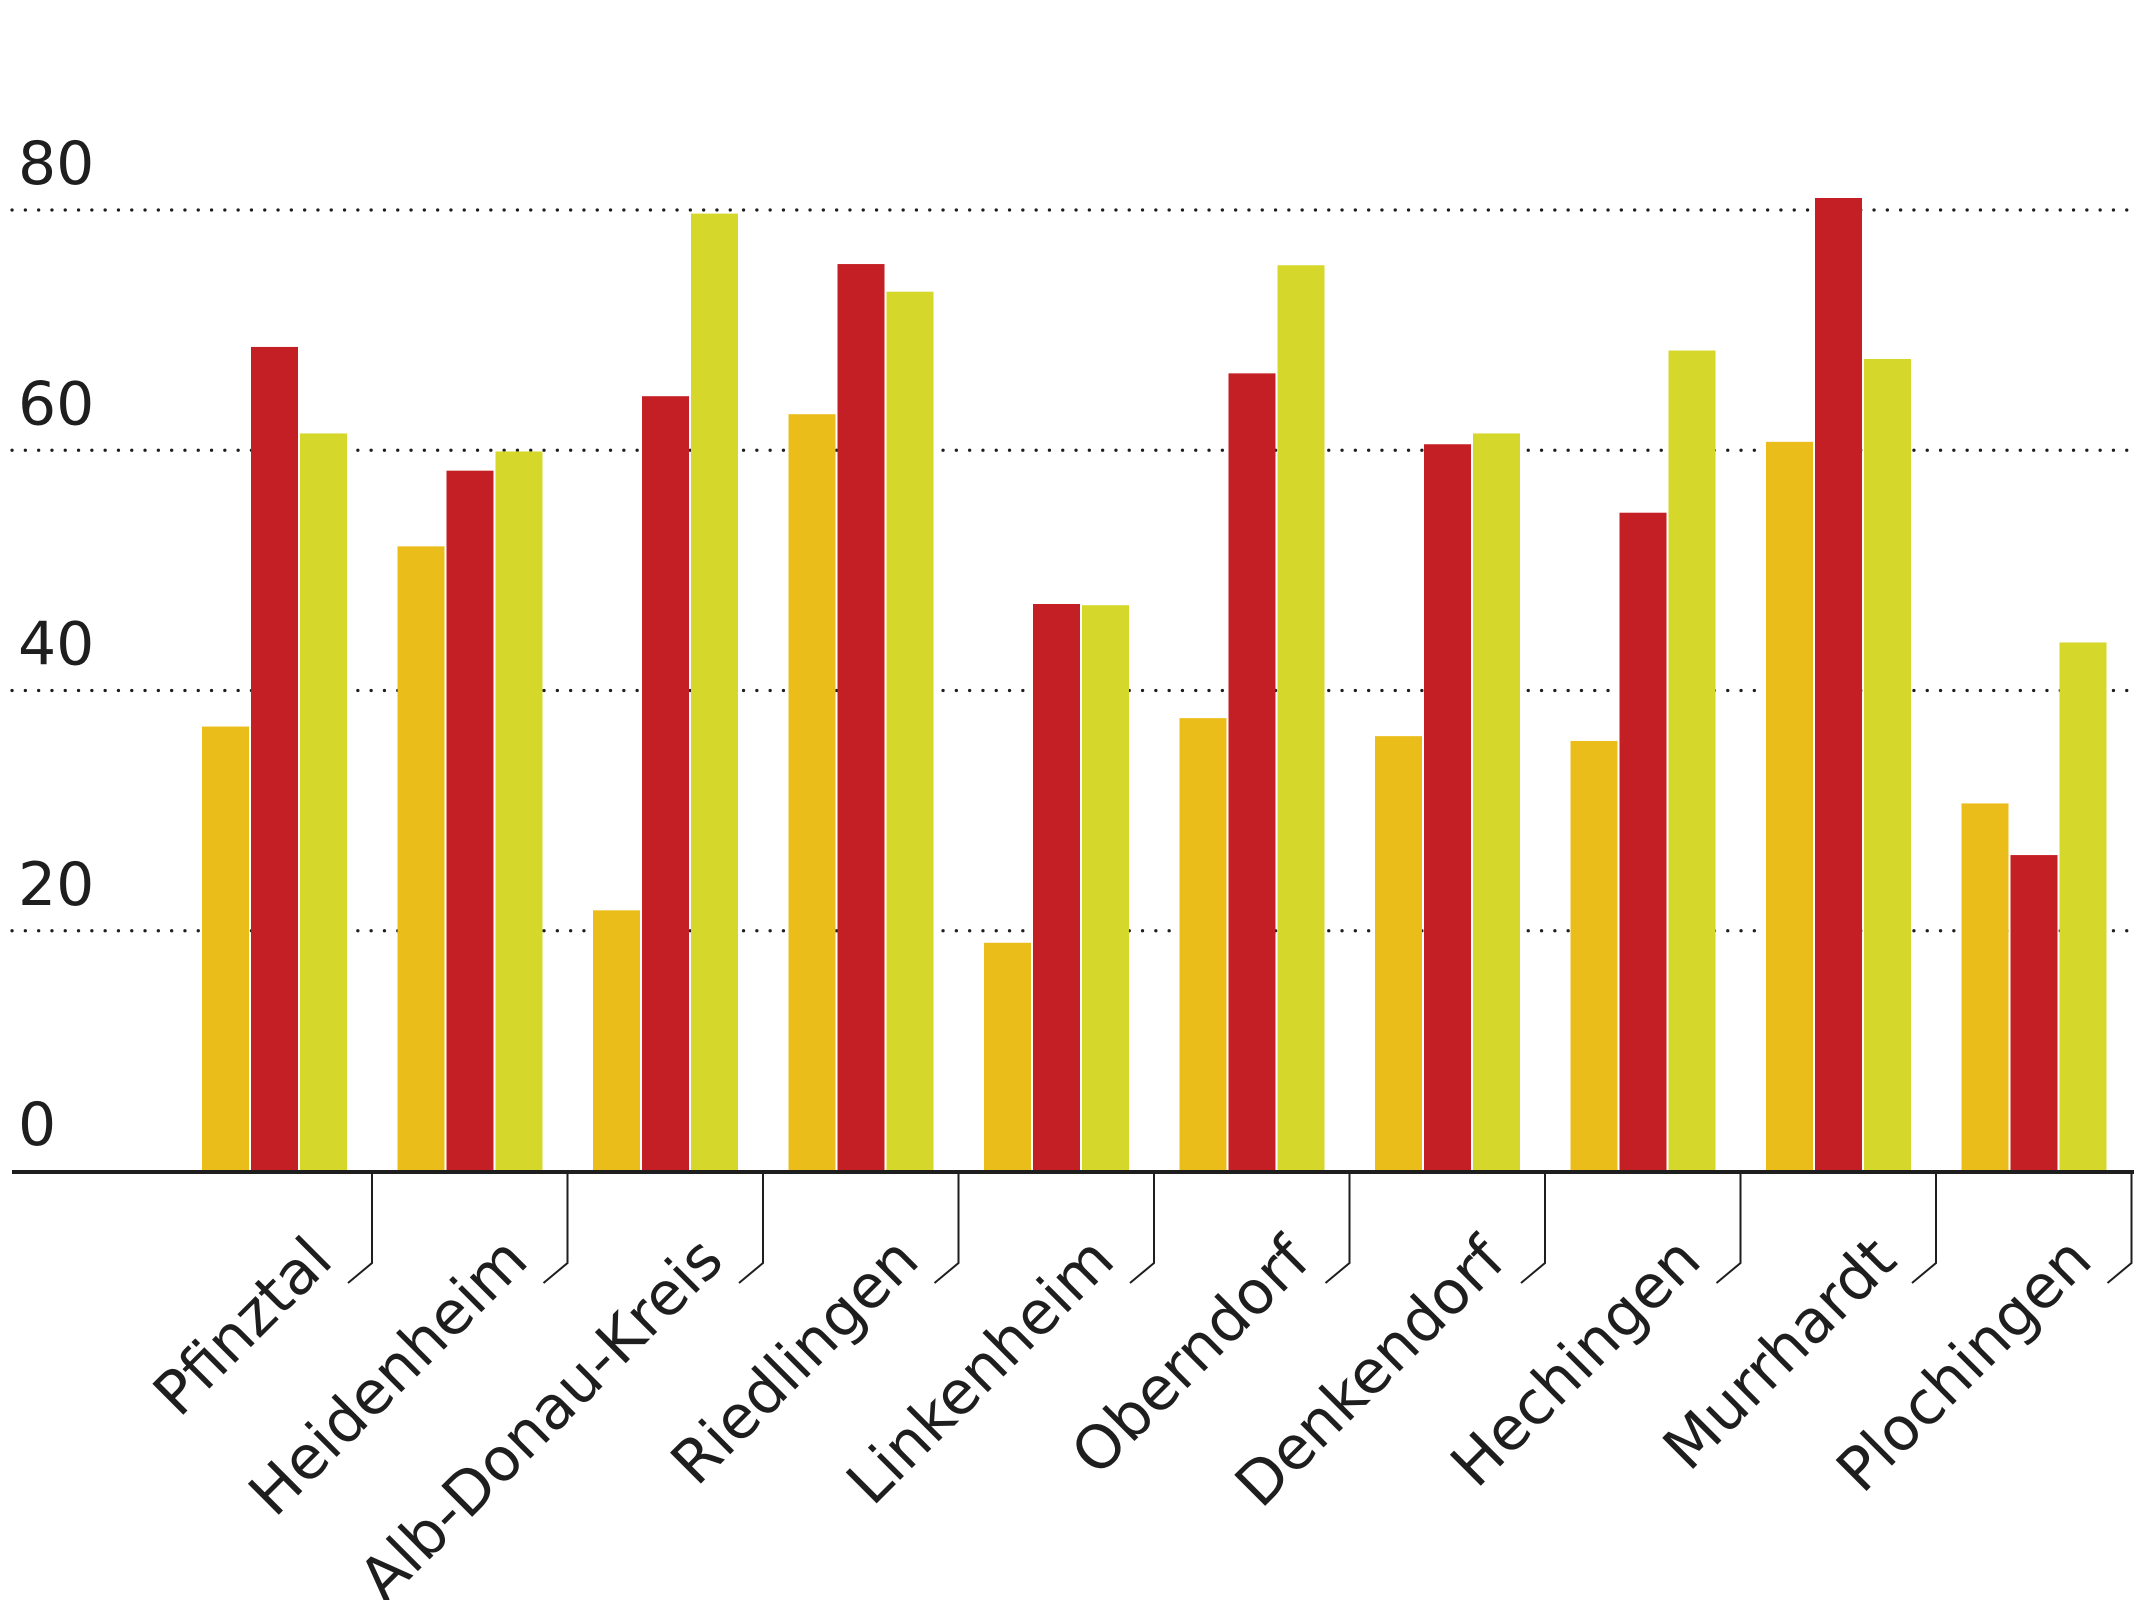 This screenshot has width=2140, height=1600. What do you see at coordinates (242, 1326) in the screenshot?
I see `x-tick-label-pfinztal: Pfinztal` at bounding box center [242, 1326].